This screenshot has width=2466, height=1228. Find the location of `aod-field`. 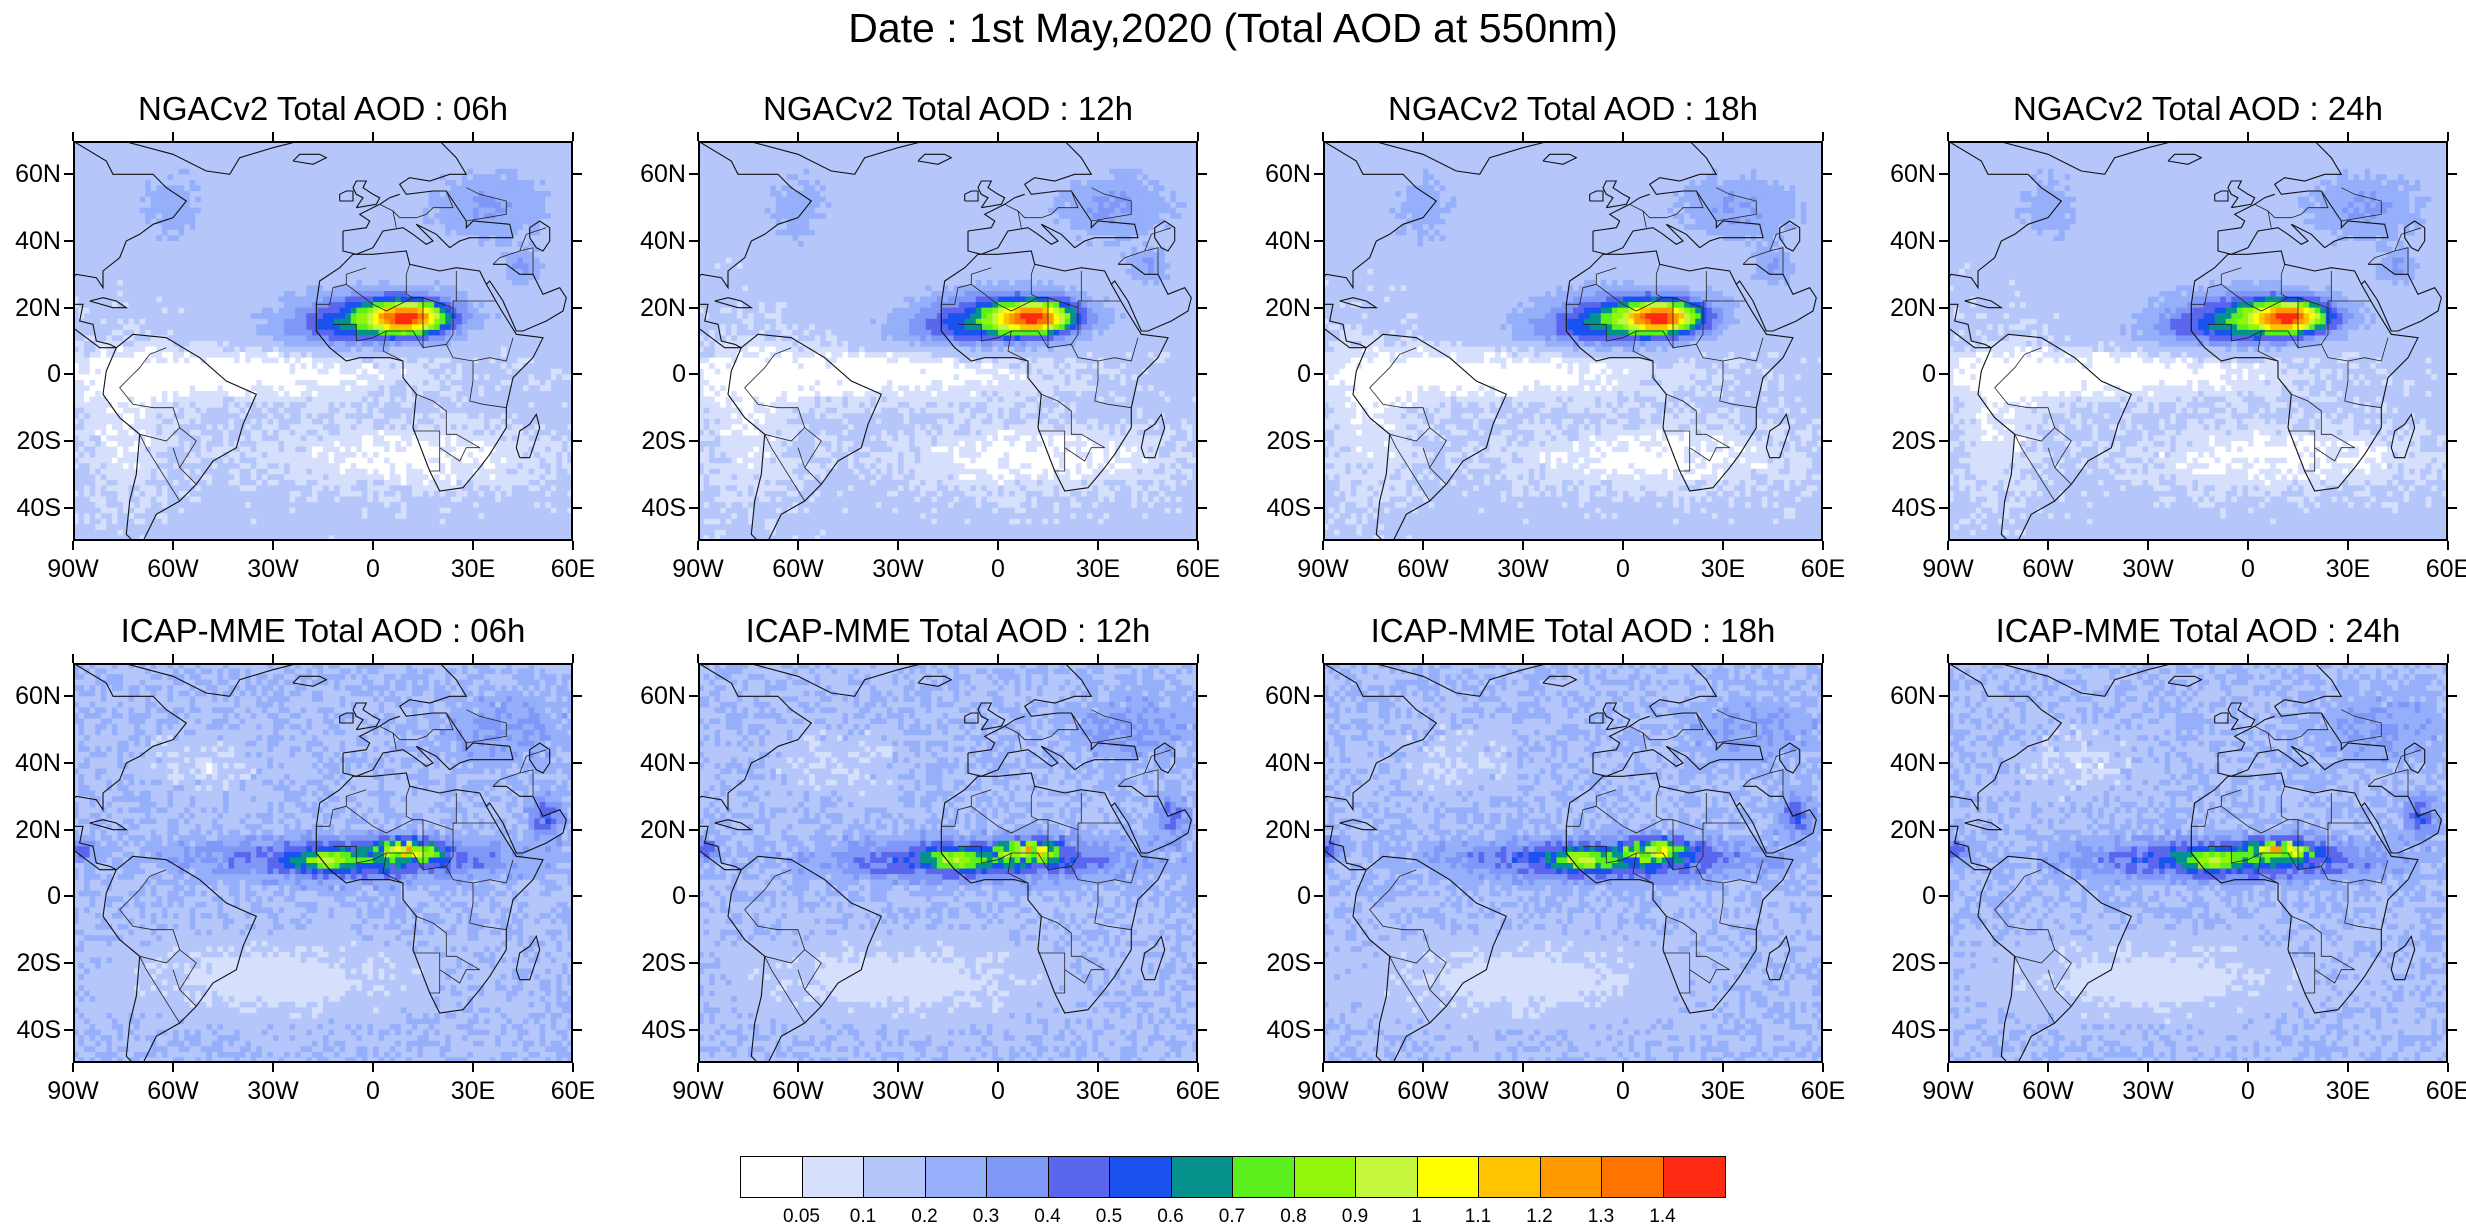

aod-field is located at coordinates (2198, 341).